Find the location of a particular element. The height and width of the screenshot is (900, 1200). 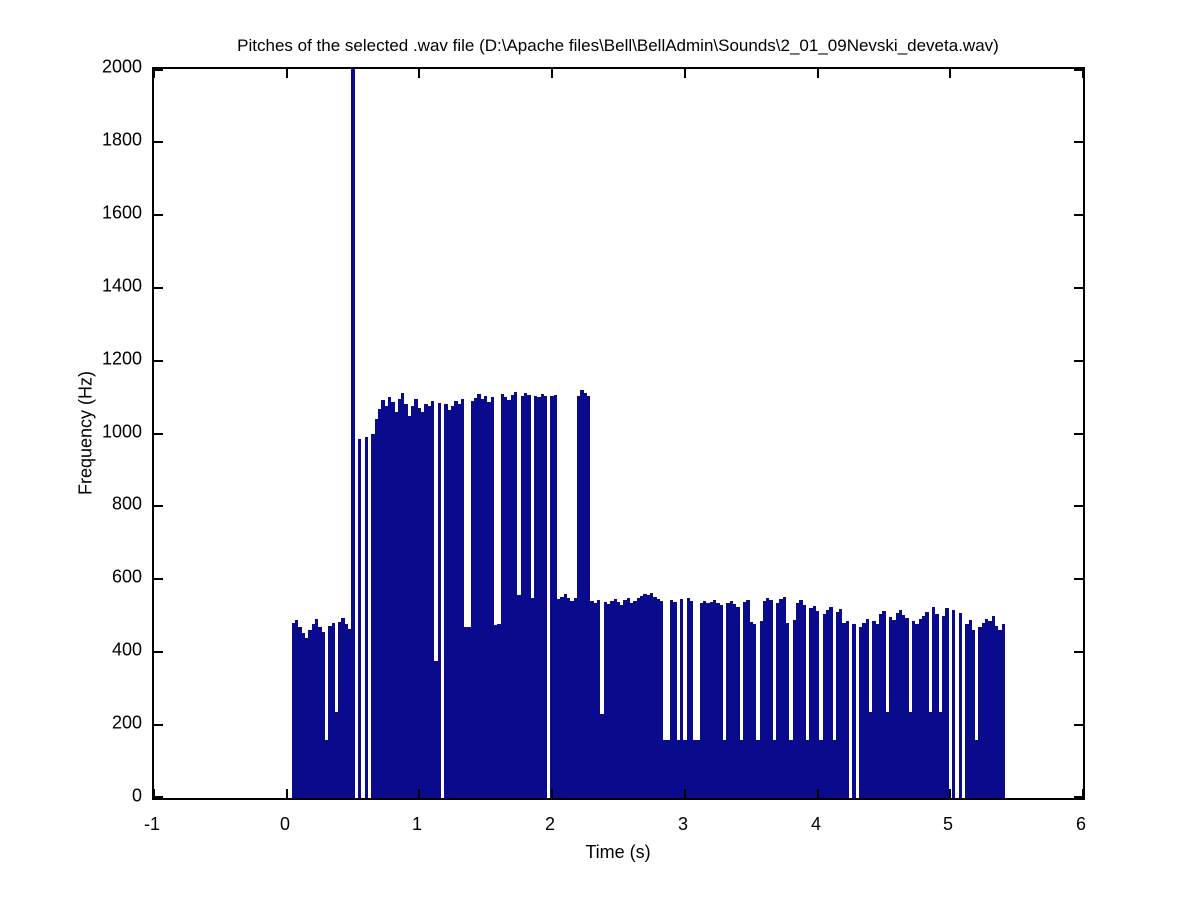

y-tick-label: 1800 is located at coordinates (121, 139).